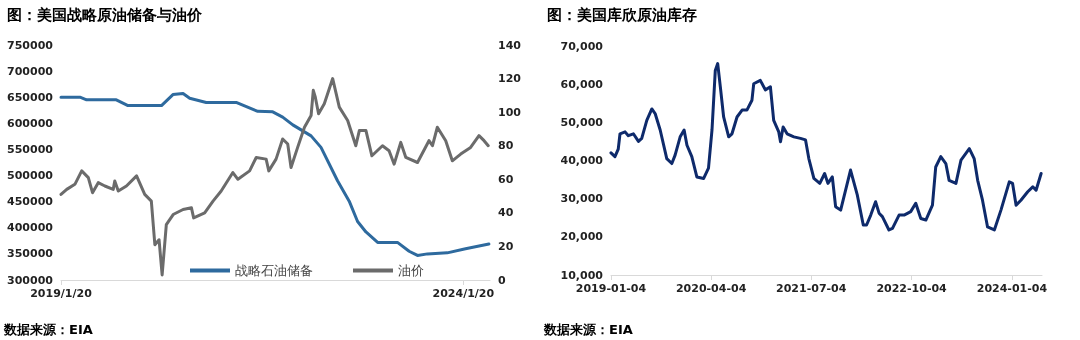 Image resolution: width=1080 pixels, height=340 pixels. Describe the element at coordinates (506, 246) in the screenshot. I see `y2-tick-label: 20` at that location.